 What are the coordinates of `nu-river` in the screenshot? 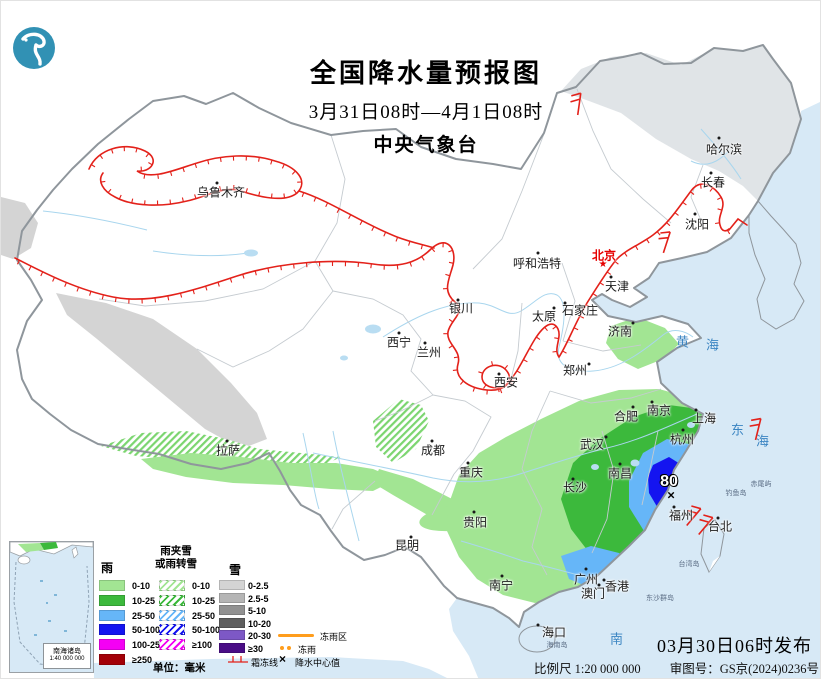 It's located at (311, 471).